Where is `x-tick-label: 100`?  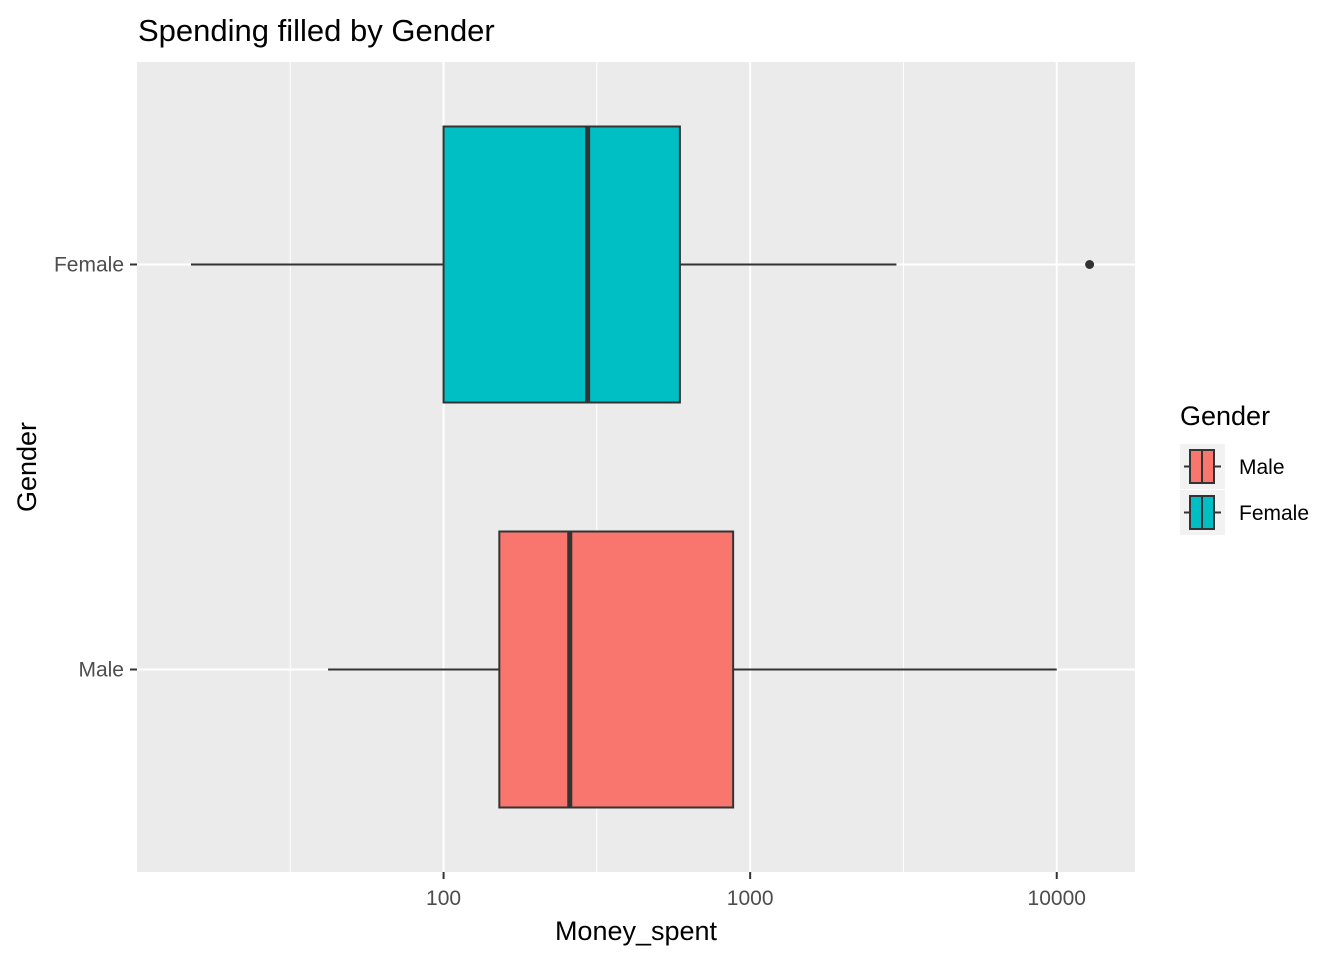 x-tick-label: 100 is located at coordinates (443, 898).